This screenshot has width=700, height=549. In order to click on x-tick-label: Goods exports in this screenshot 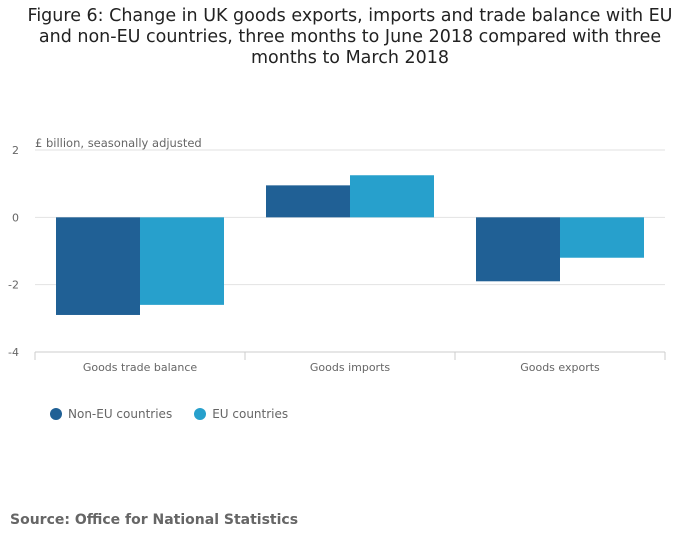, I will do `click(560, 367)`.